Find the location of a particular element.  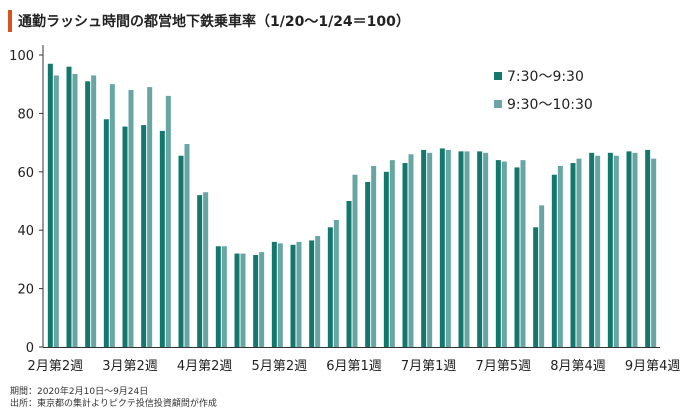

footnote-period: 期間：2020年2月10日〜9月24日 is located at coordinates (79, 392).